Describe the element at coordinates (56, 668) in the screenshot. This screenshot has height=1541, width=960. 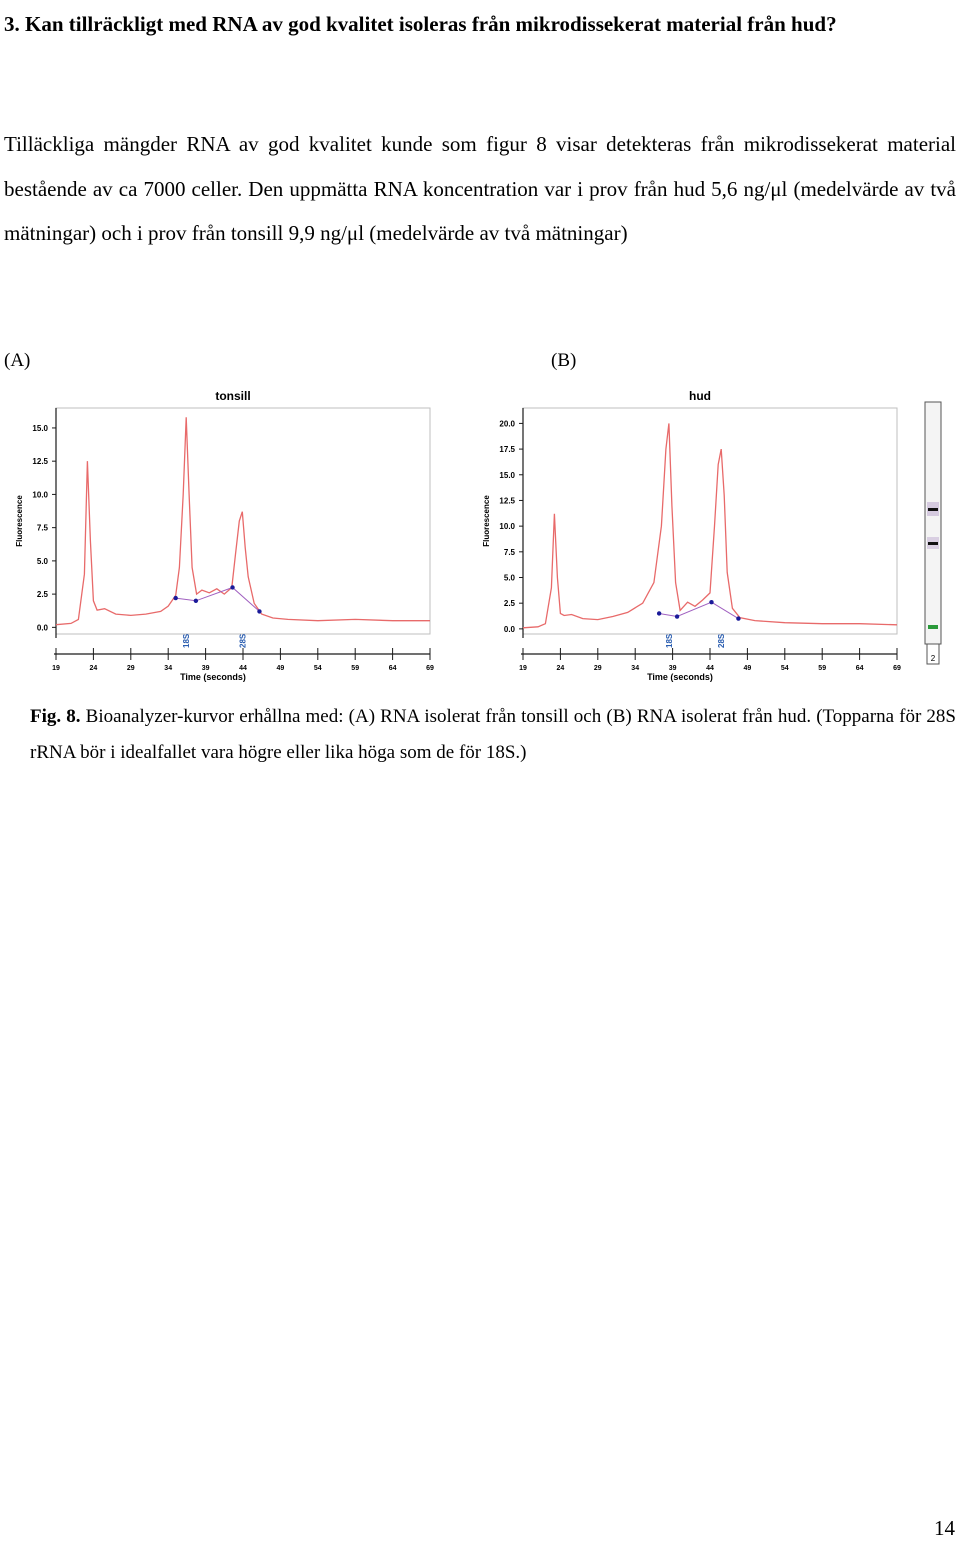
I see `tonsill-x-tick-label: 19` at that location.